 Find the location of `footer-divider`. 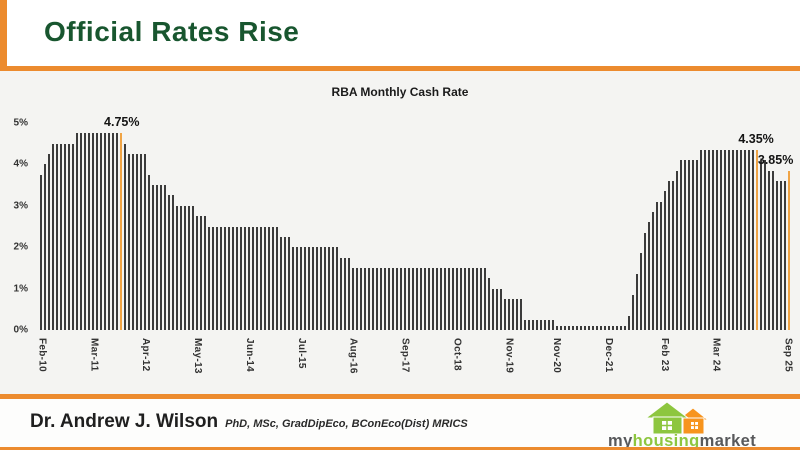

footer-divider is located at coordinates (400, 396).